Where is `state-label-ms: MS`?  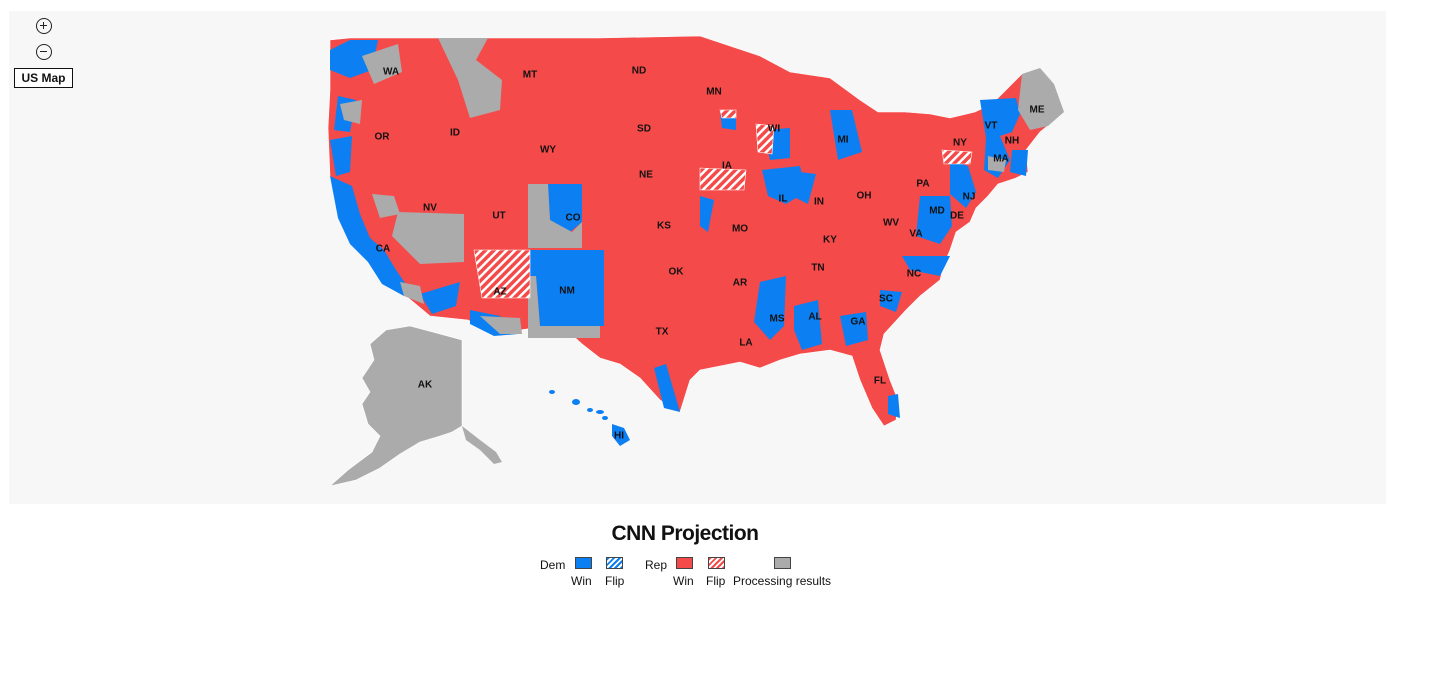 state-label-ms: MS is located at coordinates (777, 319).